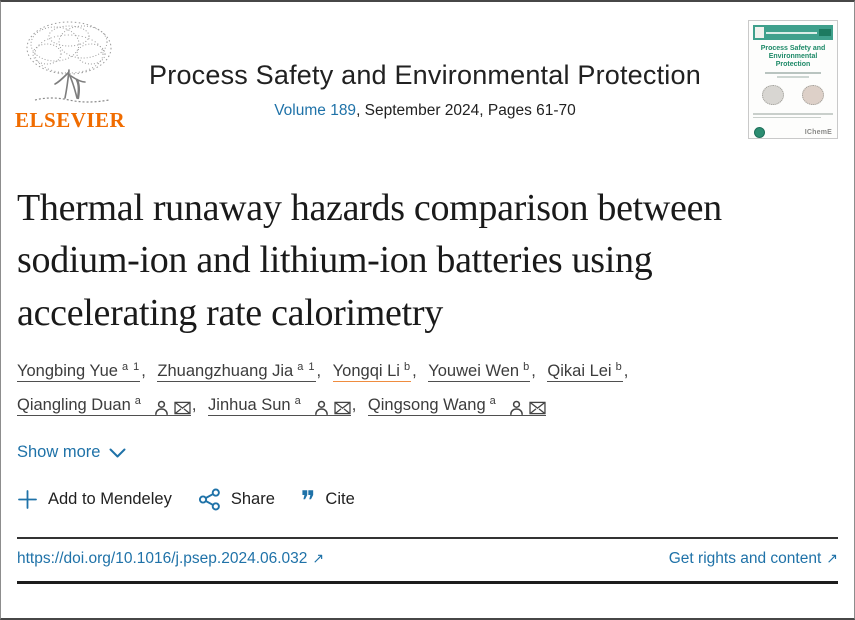 This screenshot has width=855, height=620. What do you see at coordinates (759, 32) in the screenshot?
I see `cover-logo-box` at bounding box center [759, 32].